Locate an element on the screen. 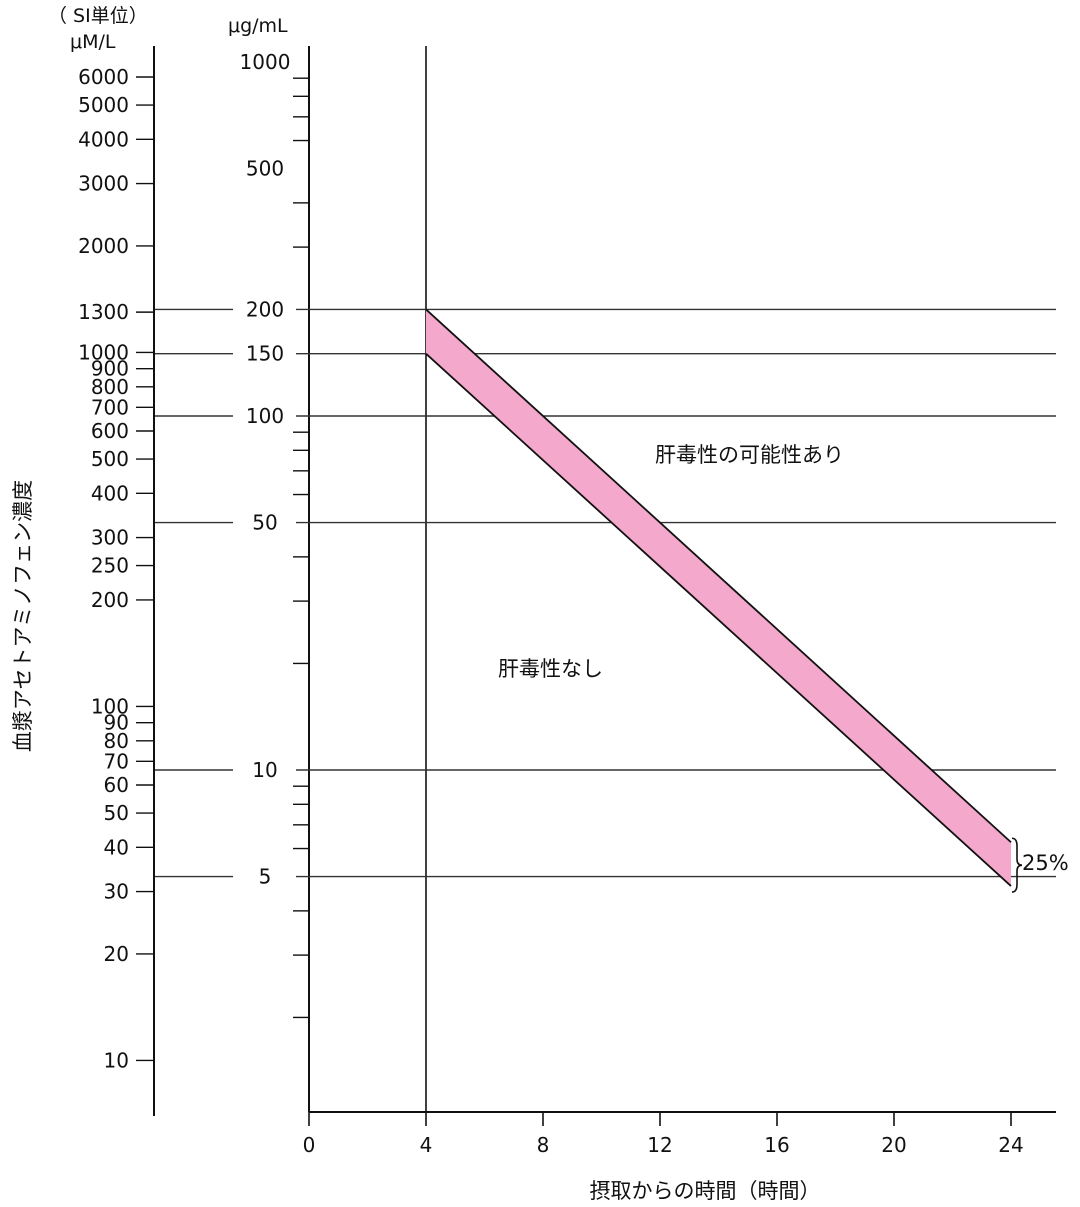 The width and height of the screenshot is (1080, 1207). x-tick-label: 16 is located at coordinates (776, 1145).